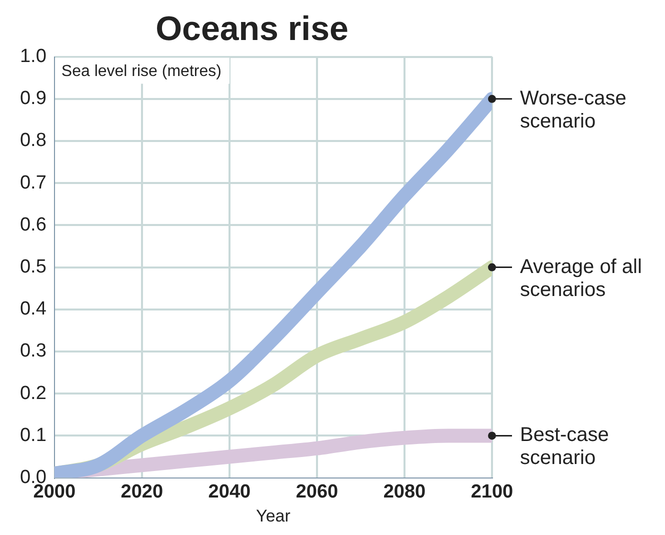 Image resolution: width=665 pixels, height=535 pixels. I want to click on legend-label: Worse-case scenario, so click(573, 109).